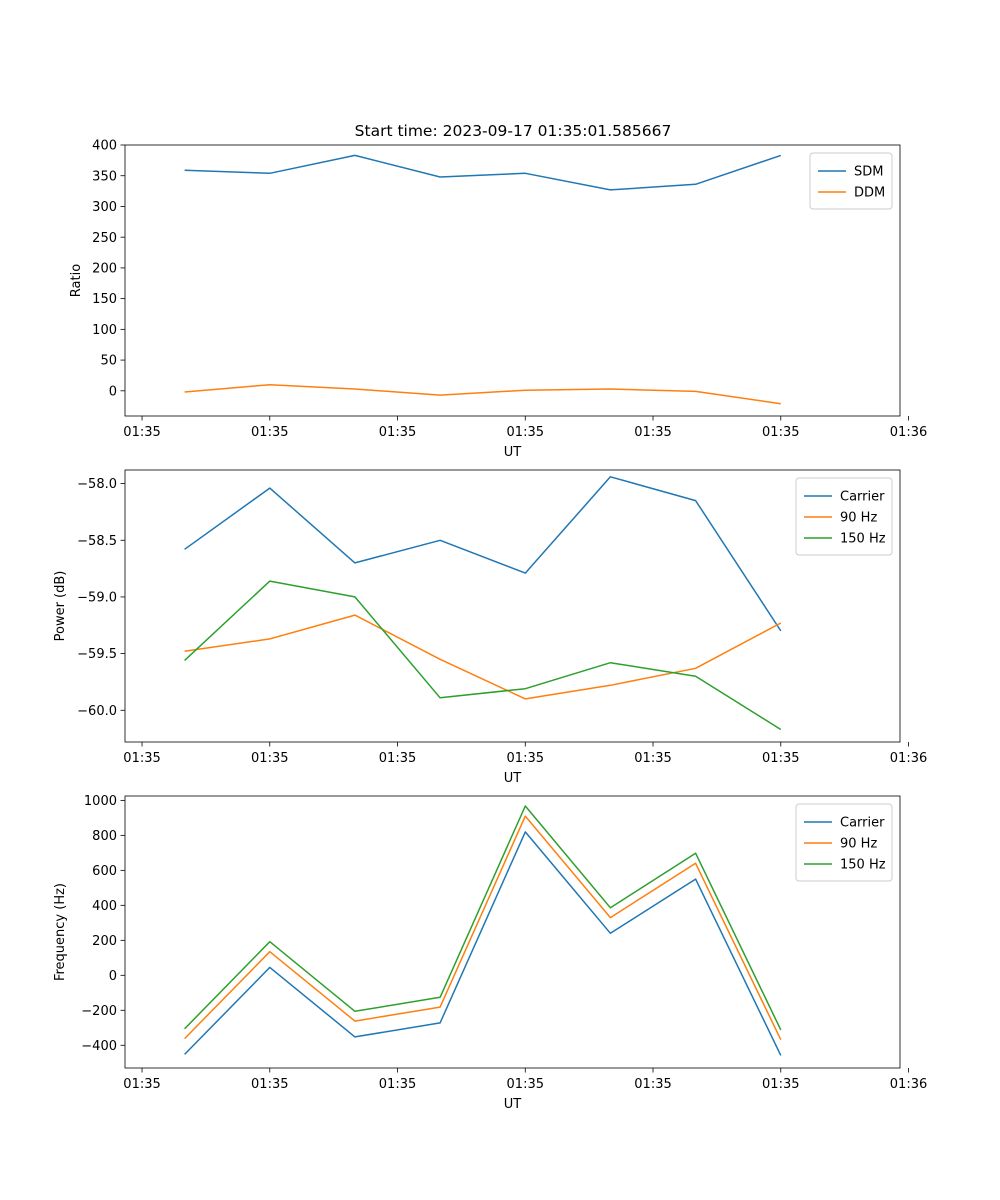 This screenshot has height=1200, width=1000. What do you see at coordinates (97, 484) in the screenshot?
I see `y-tick-label: −58.0` at bounding box center [97, 484].